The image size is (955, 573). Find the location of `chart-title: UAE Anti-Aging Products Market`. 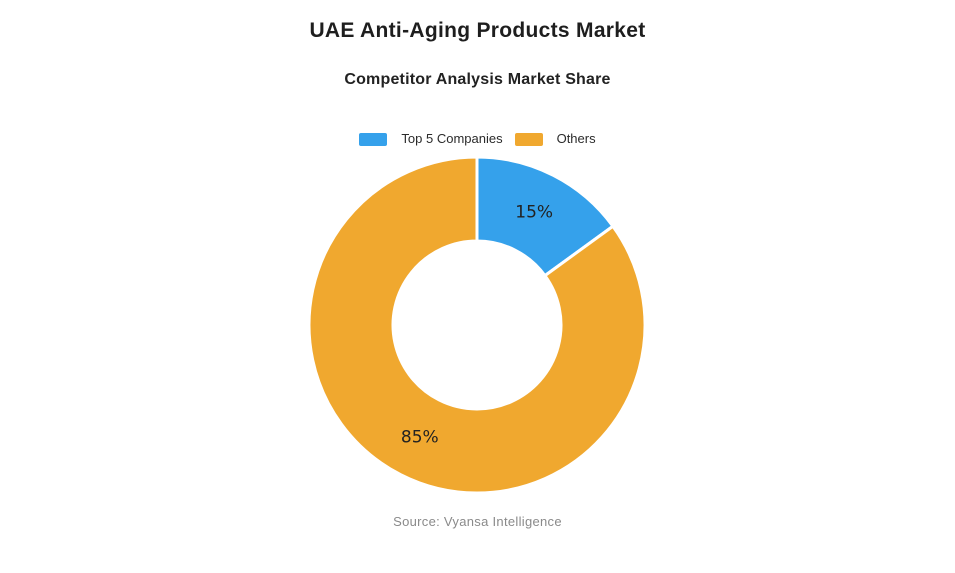

chart-title: UAE Anti-Aging Products Market is located at coordinates (477, 30).